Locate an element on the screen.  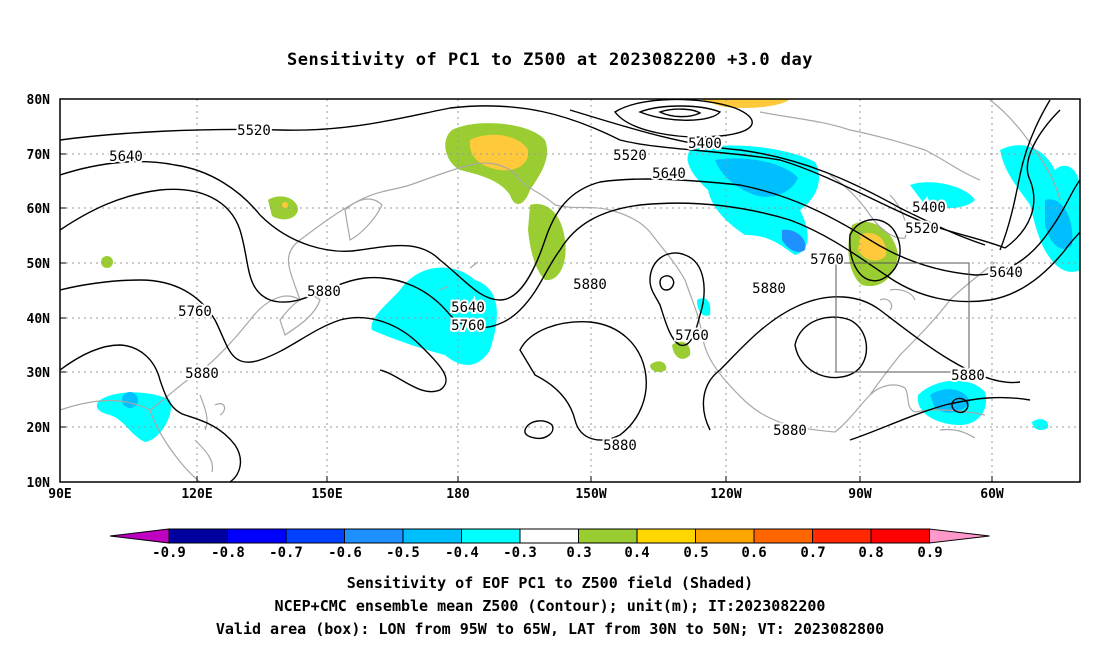
colorbar-label: 0.4 is located at coordinates (636, 553).